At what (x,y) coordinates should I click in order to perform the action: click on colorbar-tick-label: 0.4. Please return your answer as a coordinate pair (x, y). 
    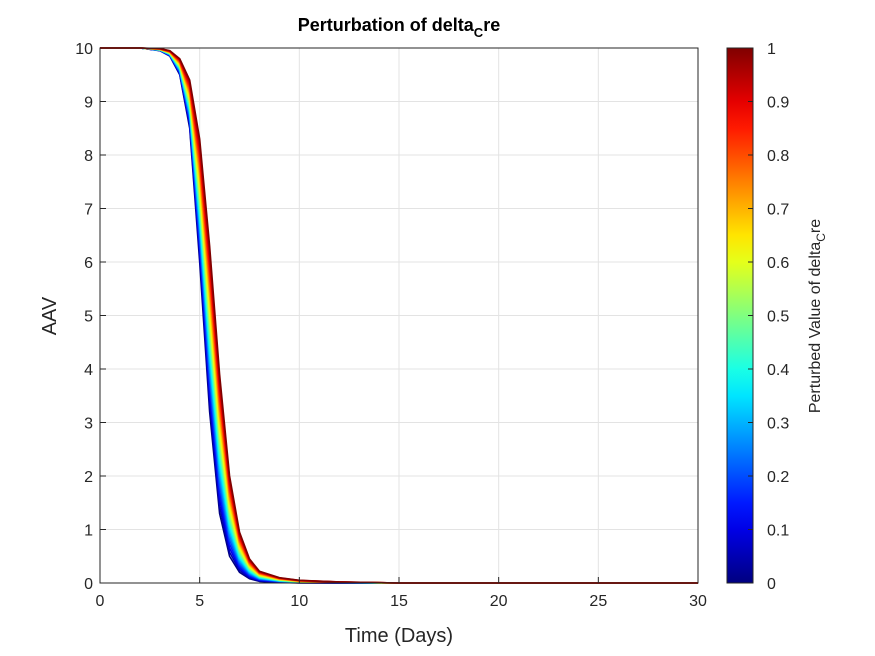
    Looking at the image, I should click on (778, 370).